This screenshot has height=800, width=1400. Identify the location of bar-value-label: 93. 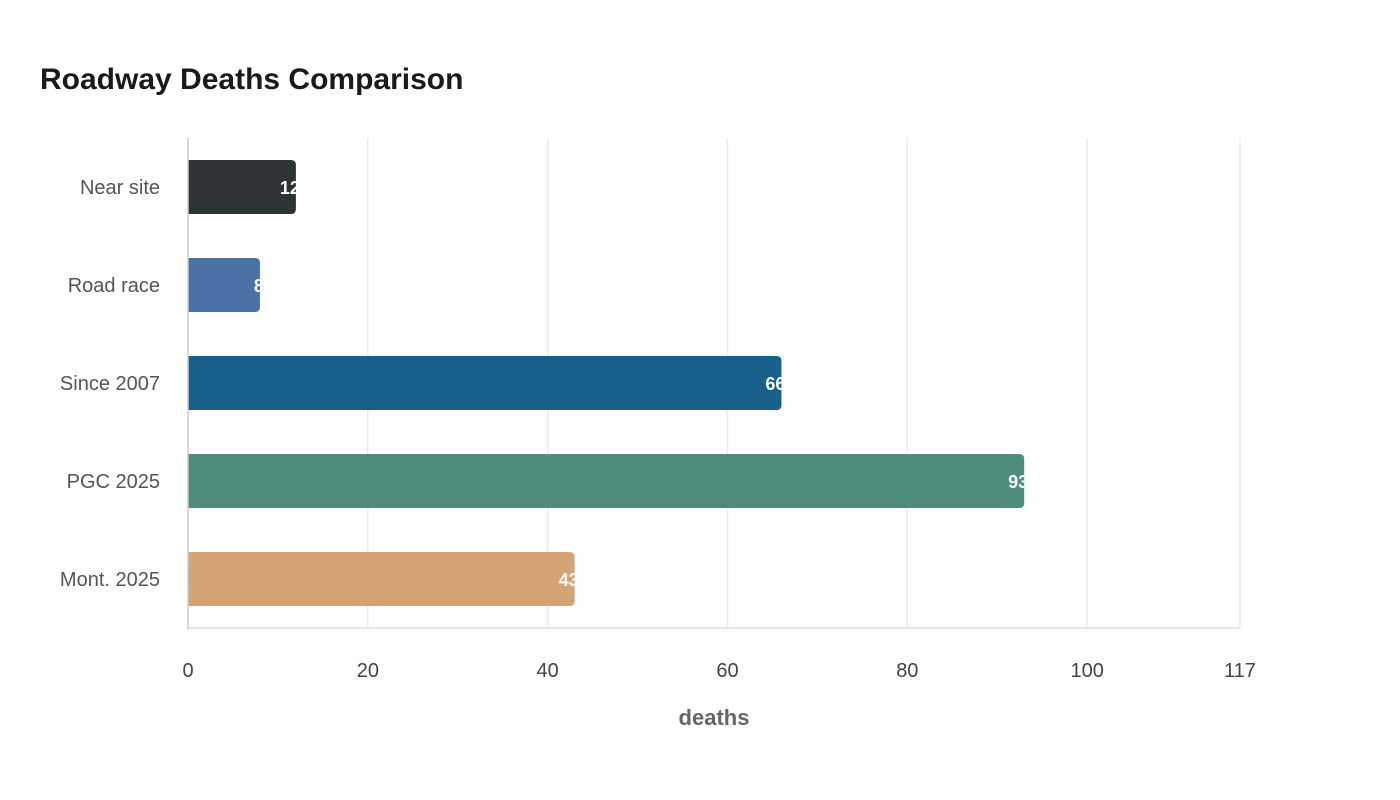
(1018, 482).